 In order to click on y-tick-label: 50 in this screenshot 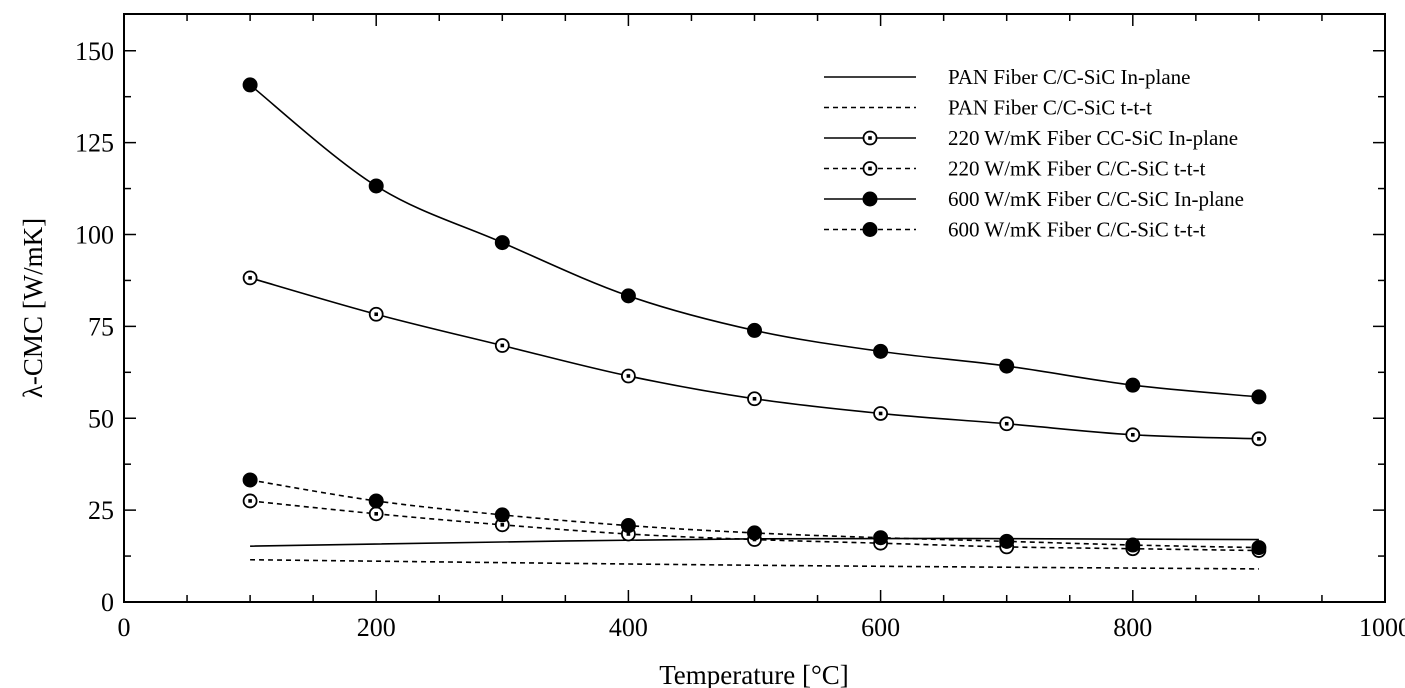, I will do `click(101, 418)`.